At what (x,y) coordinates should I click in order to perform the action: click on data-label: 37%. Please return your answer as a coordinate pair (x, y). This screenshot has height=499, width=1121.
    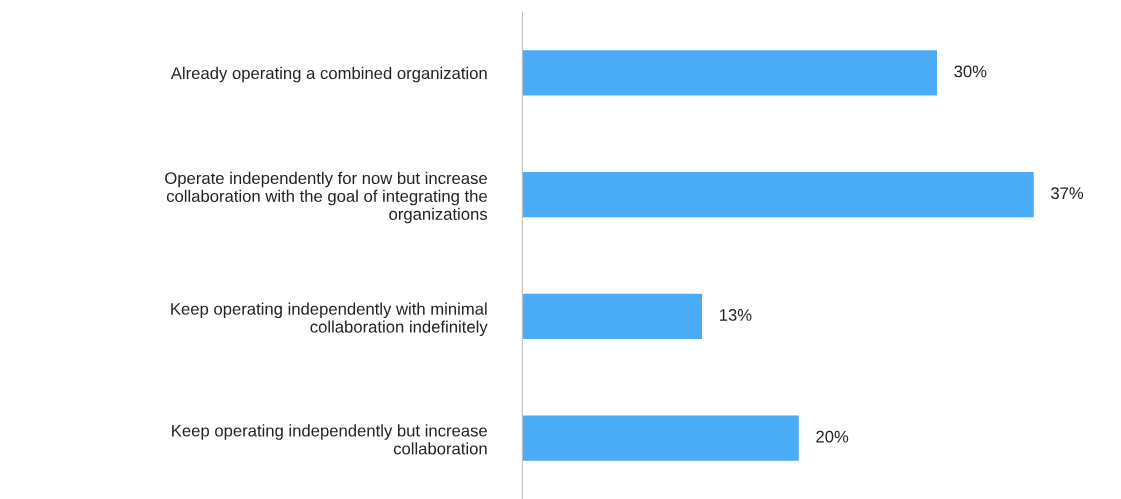
    Looking at the image, I should click on (1067, 193).